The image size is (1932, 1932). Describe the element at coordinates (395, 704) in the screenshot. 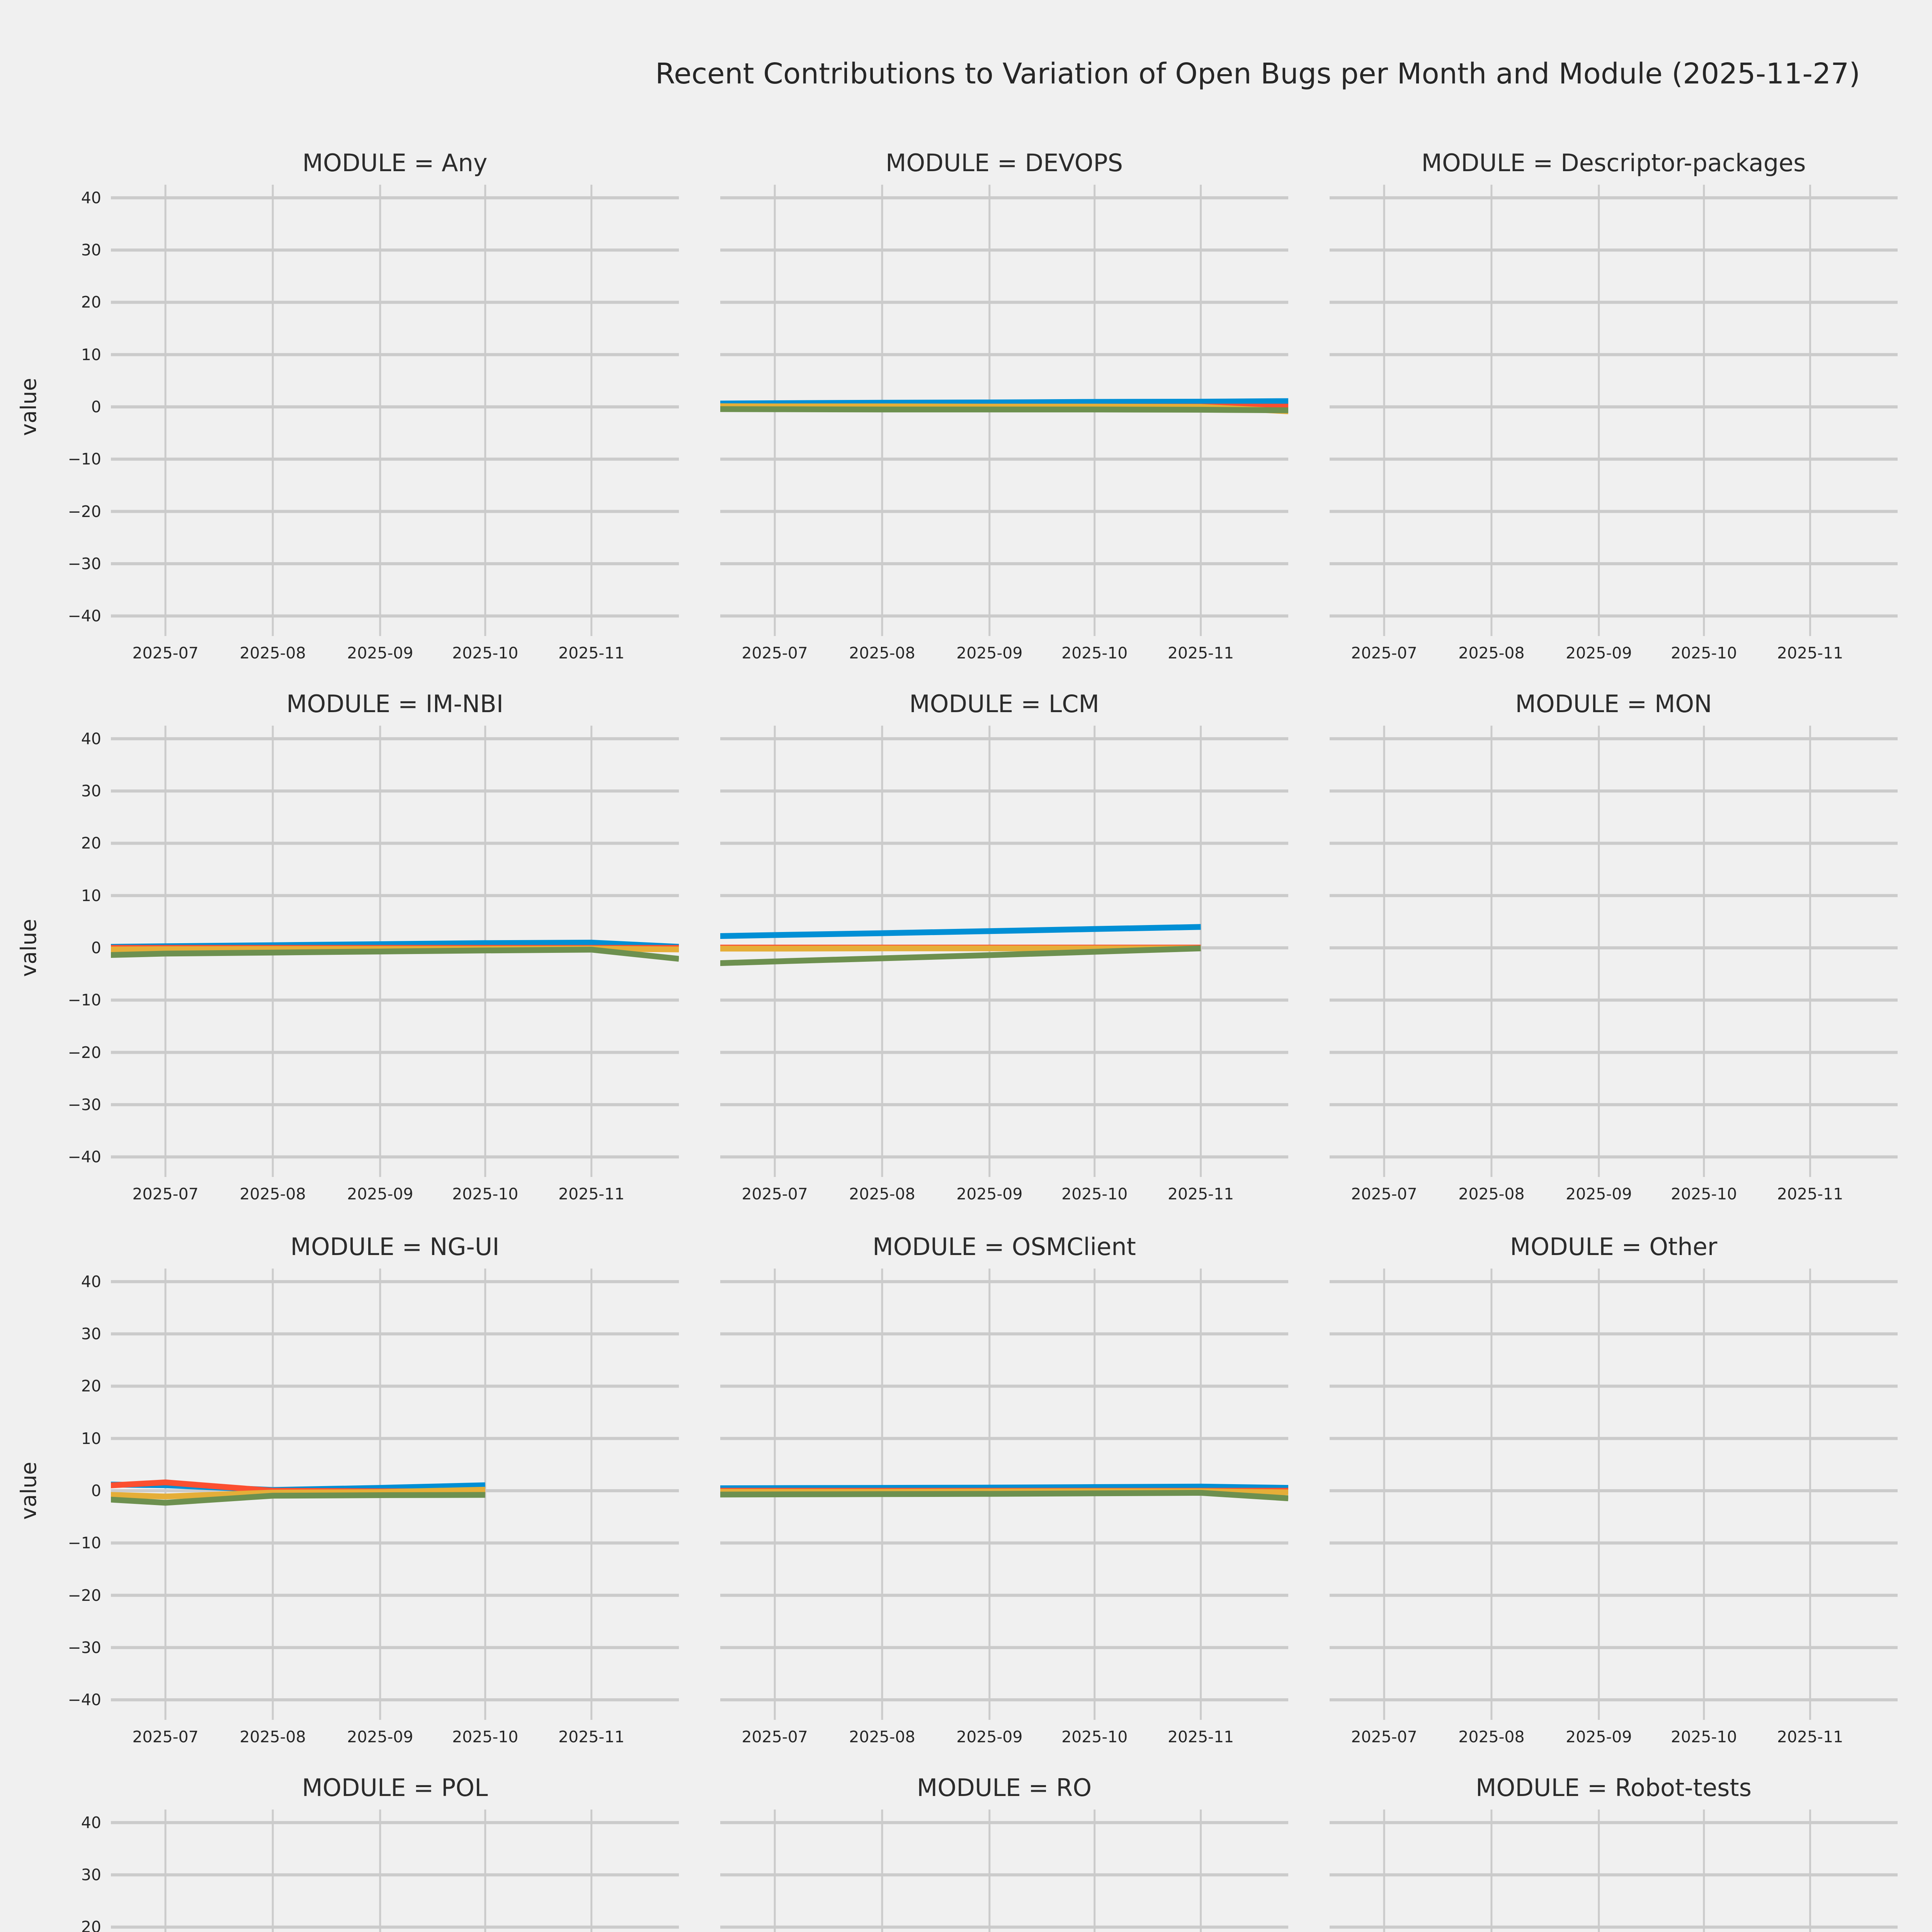

I see `subplot-title: MODULE = IM-NBI` at that location.